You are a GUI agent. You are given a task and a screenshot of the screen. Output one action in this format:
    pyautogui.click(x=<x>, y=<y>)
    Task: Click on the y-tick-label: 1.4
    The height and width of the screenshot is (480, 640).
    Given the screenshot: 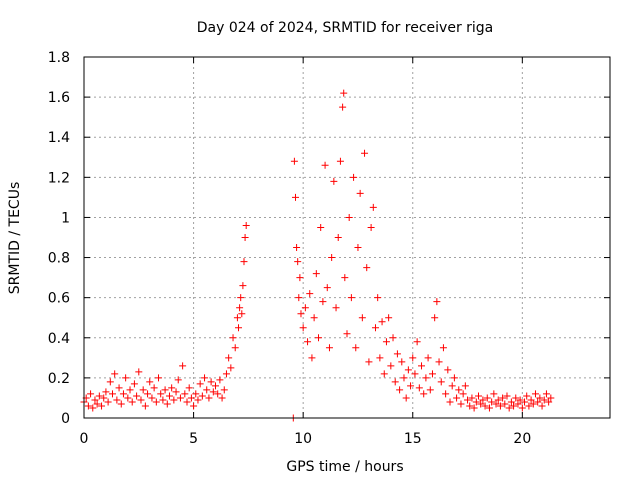 What is the action you would take?
    pyautogui.click(x=59, y=138)
    